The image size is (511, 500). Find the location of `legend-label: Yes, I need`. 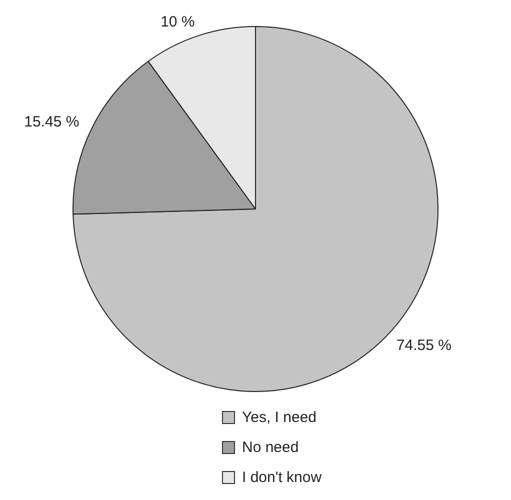

legend-label: Yes, I need is located at coordinates (279, 417).